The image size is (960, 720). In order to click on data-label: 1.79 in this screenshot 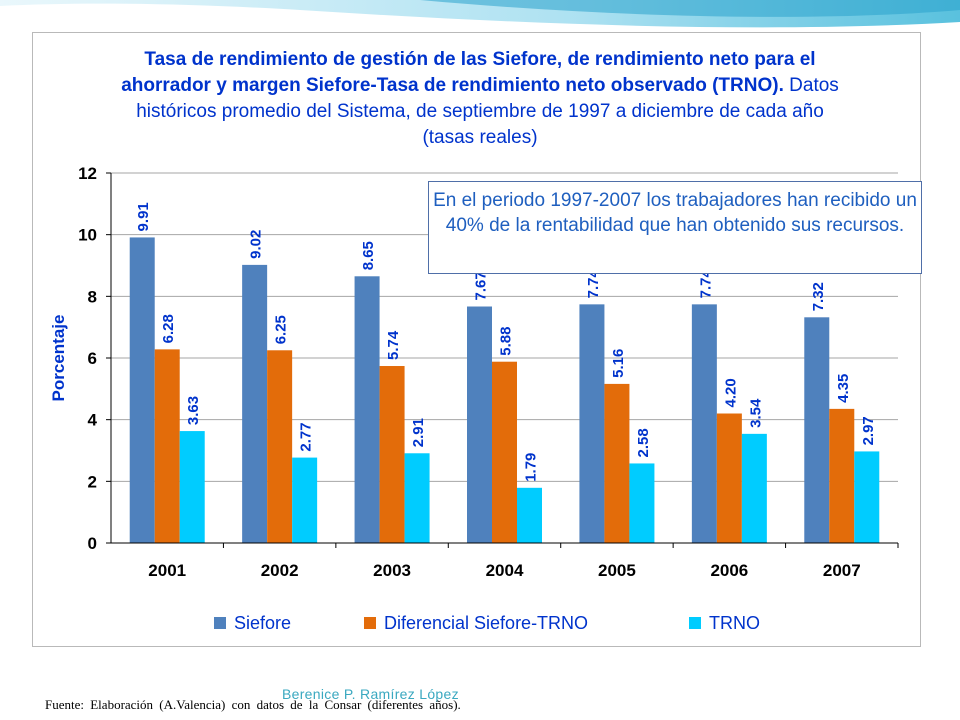, I will do `click(531, 467)`.